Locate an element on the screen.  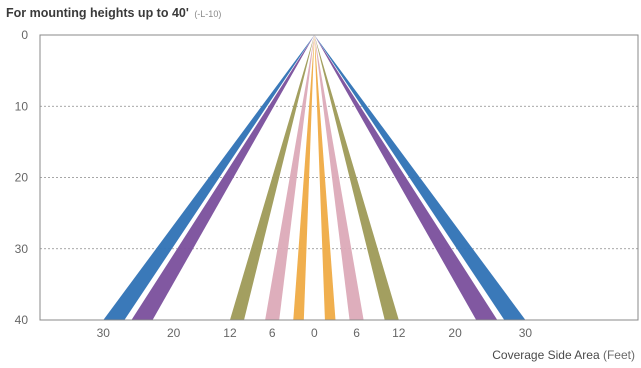
x-tick-label-8: 30 is located at coordinates (526, 333).